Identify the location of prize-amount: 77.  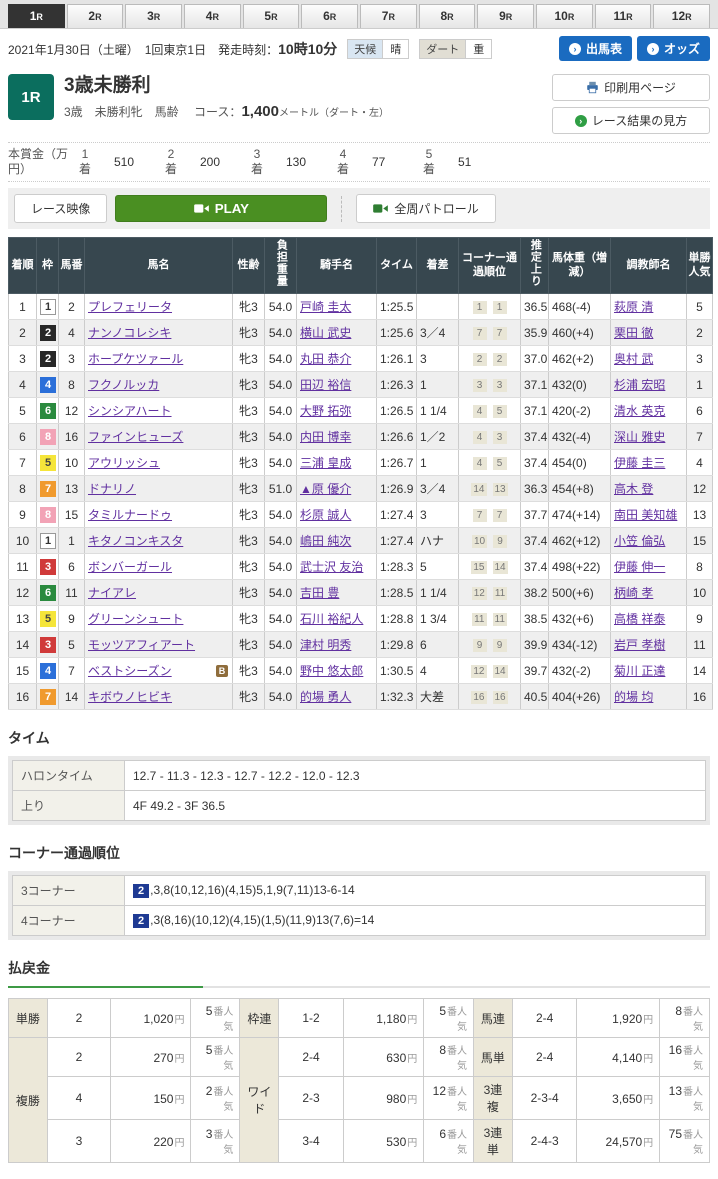
(379, 162).